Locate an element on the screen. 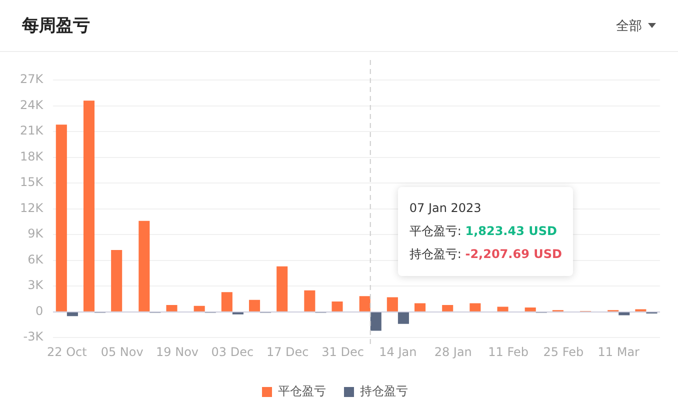 This screenshot has width=678, height=412. annotation: 07 Jan 2023 is located at coordinates (445, 209).